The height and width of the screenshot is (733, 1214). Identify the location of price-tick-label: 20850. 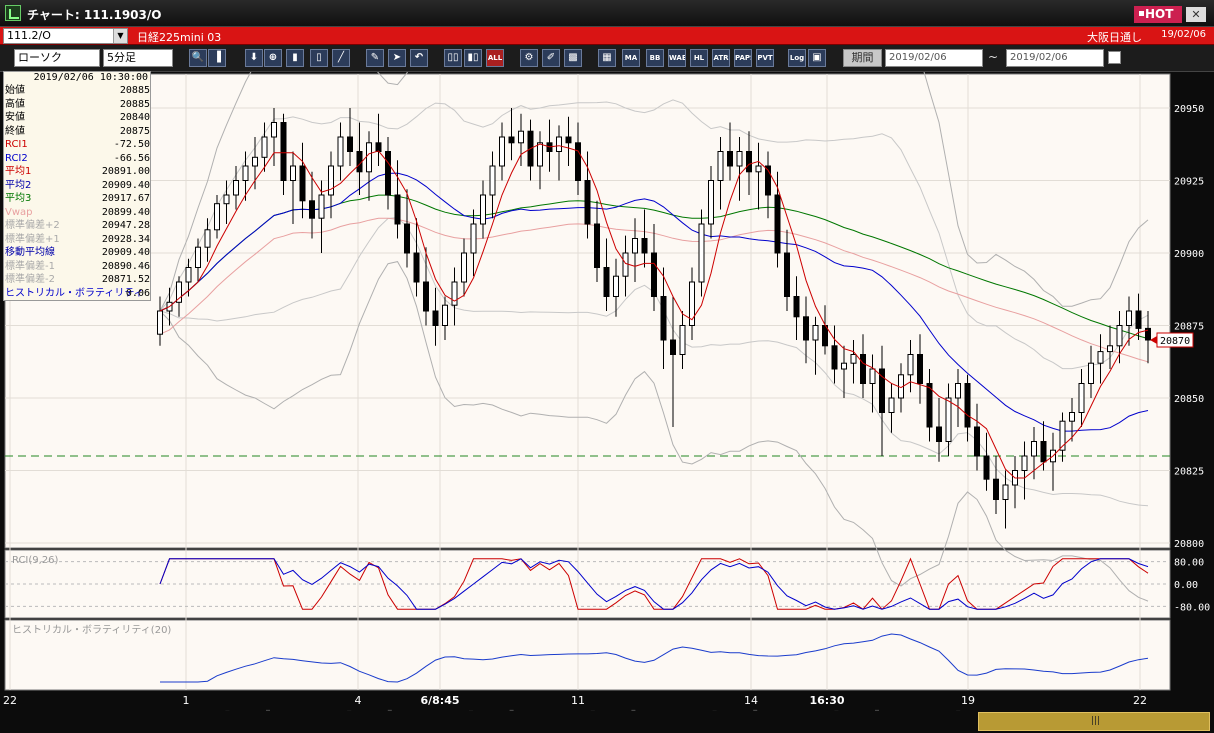
(1189, 399).